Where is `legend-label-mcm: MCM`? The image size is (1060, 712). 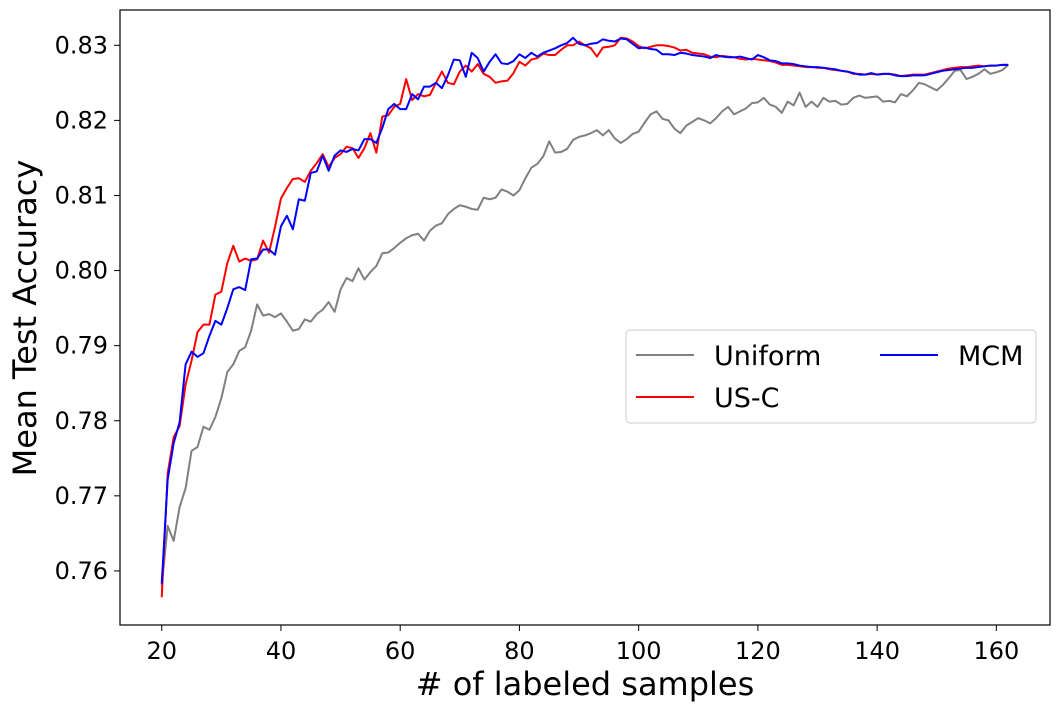 legend-label-mcm: MCM is located at coordinates (990, 356).